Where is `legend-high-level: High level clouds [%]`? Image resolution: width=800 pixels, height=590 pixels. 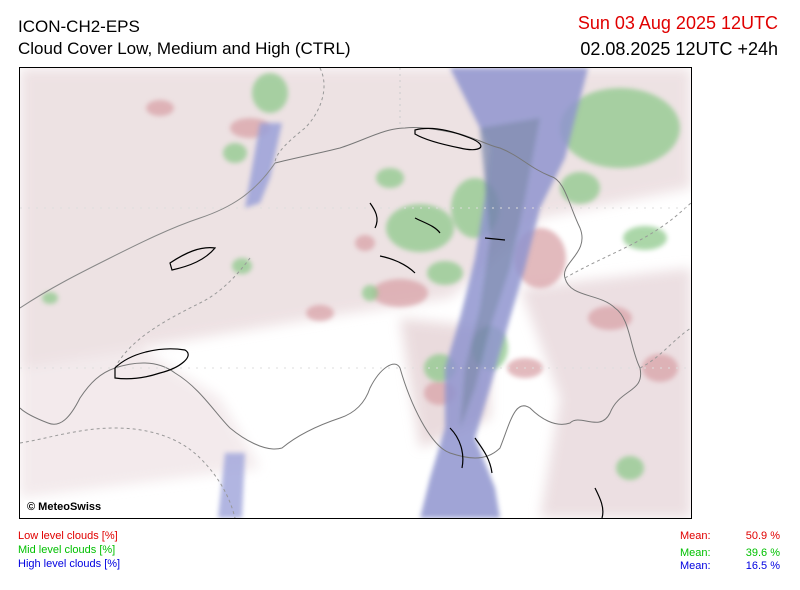
legend-high-level: High level clouds [%] is located at coordinates (69, 564).